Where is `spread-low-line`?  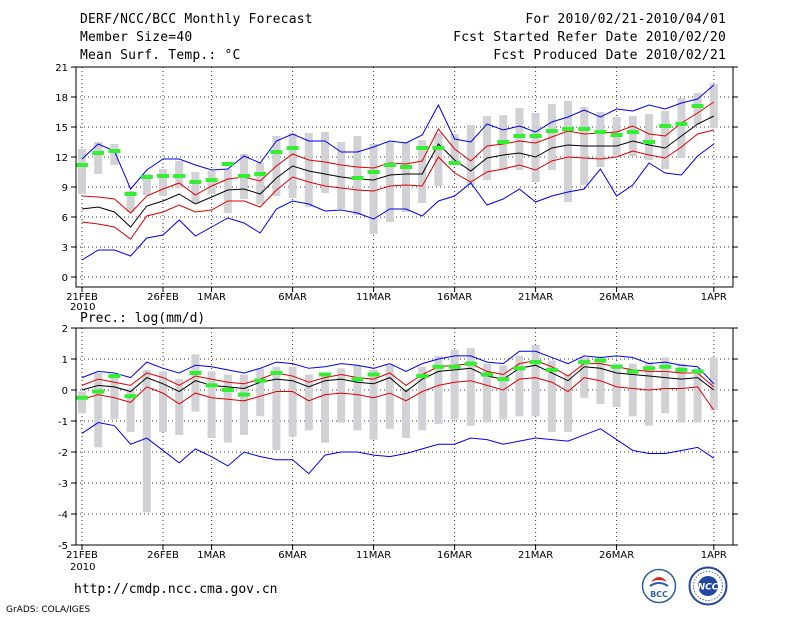 spread-low-line is located at coordinates (397, 184).